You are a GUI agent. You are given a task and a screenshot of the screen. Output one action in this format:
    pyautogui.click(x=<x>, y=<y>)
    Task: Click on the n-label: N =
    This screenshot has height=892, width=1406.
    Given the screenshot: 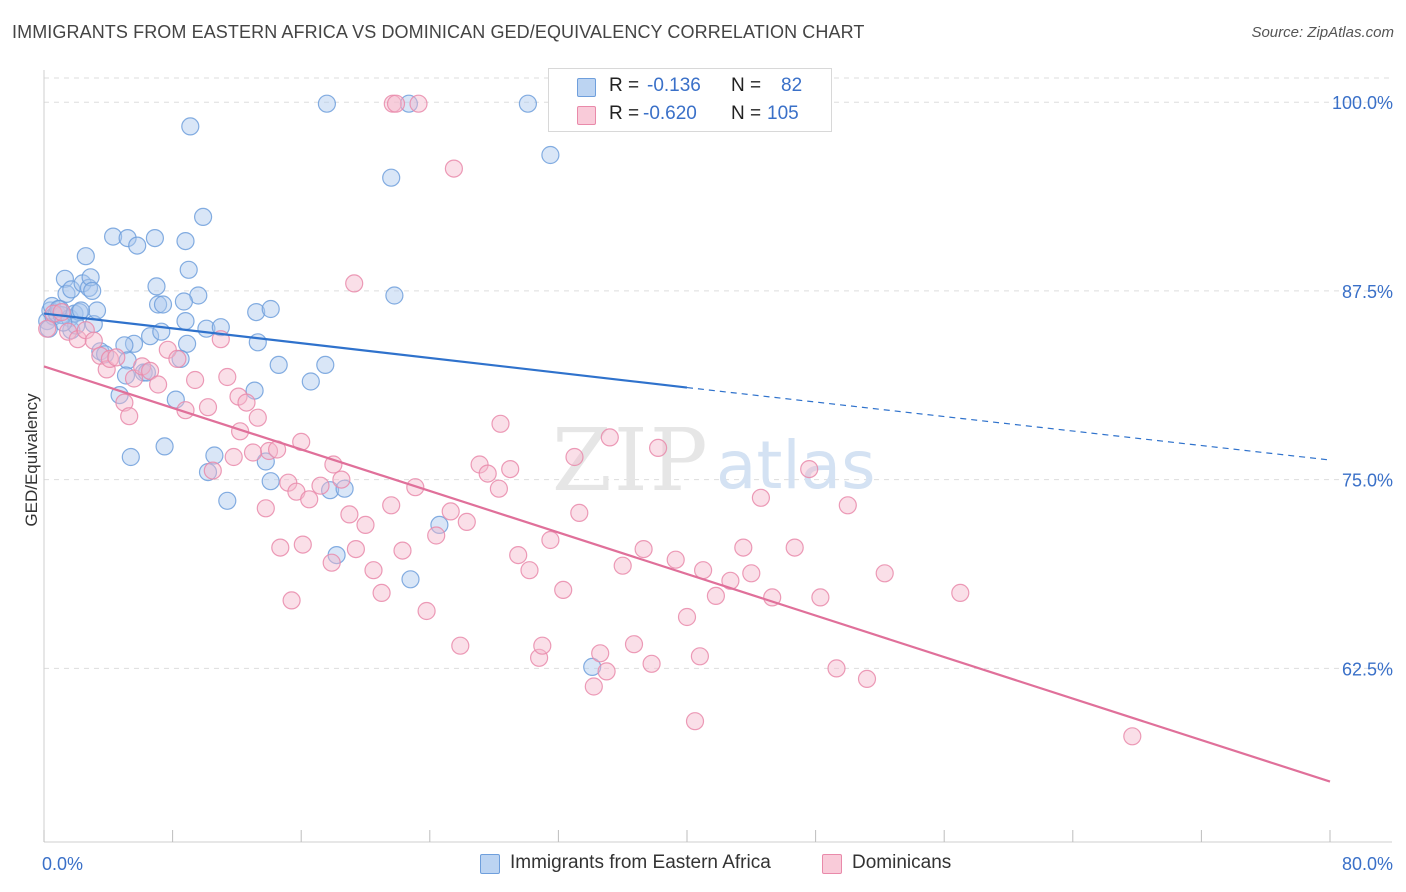 What is the action you would take?
    pyautogui.click(x=746, y=113)
    